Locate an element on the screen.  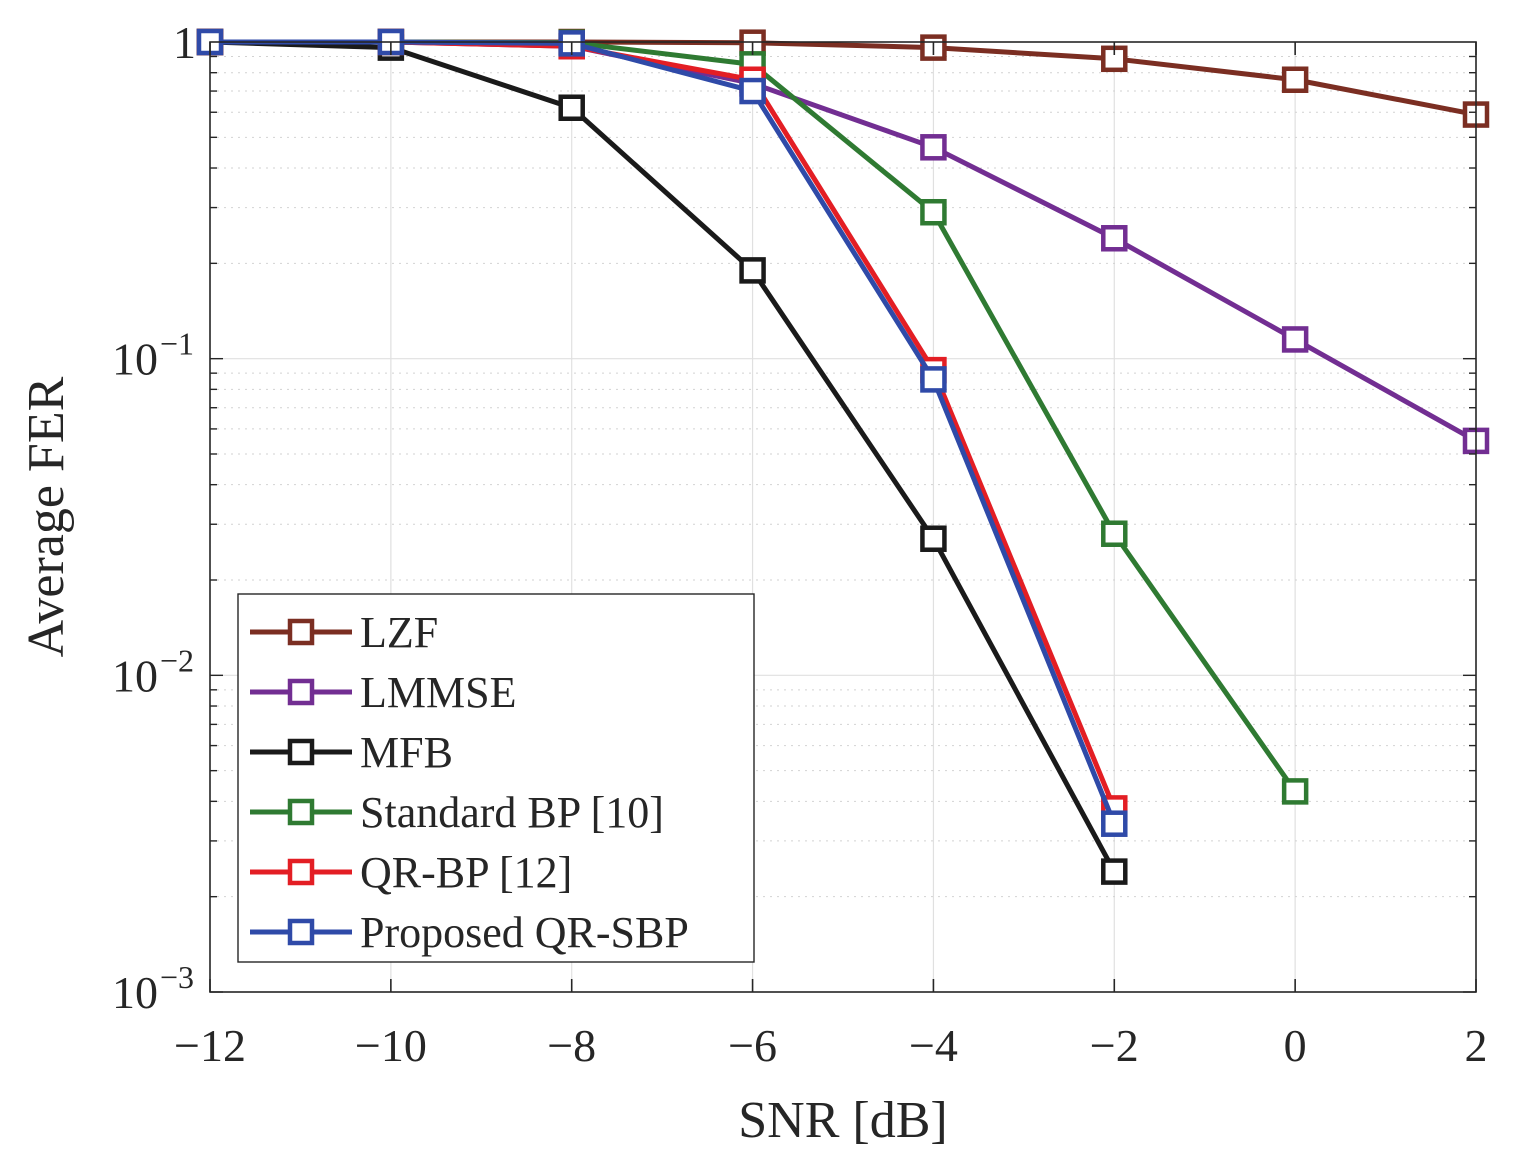
y-tick-label-exponent: −1 is located at coordinates (177, 344).